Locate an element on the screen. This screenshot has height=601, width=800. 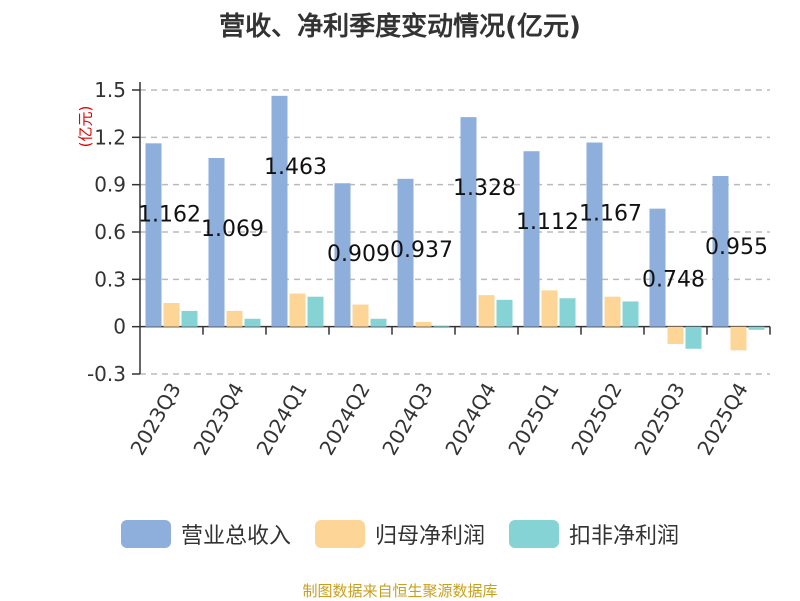
bar-series-2-2025Q1 is located at coordinates (567, 312).